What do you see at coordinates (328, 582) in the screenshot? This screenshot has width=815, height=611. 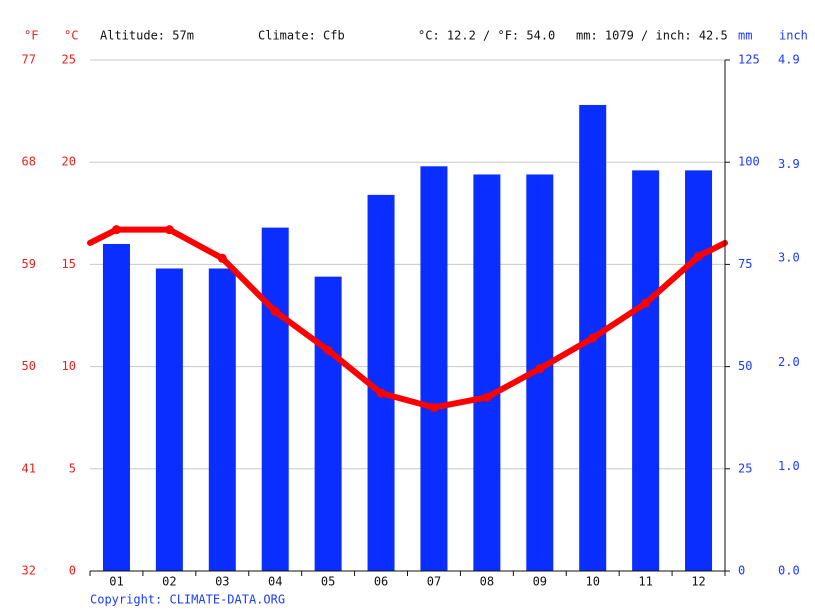 I see `x-tick-label: 05` at bounding box center [328, 582].